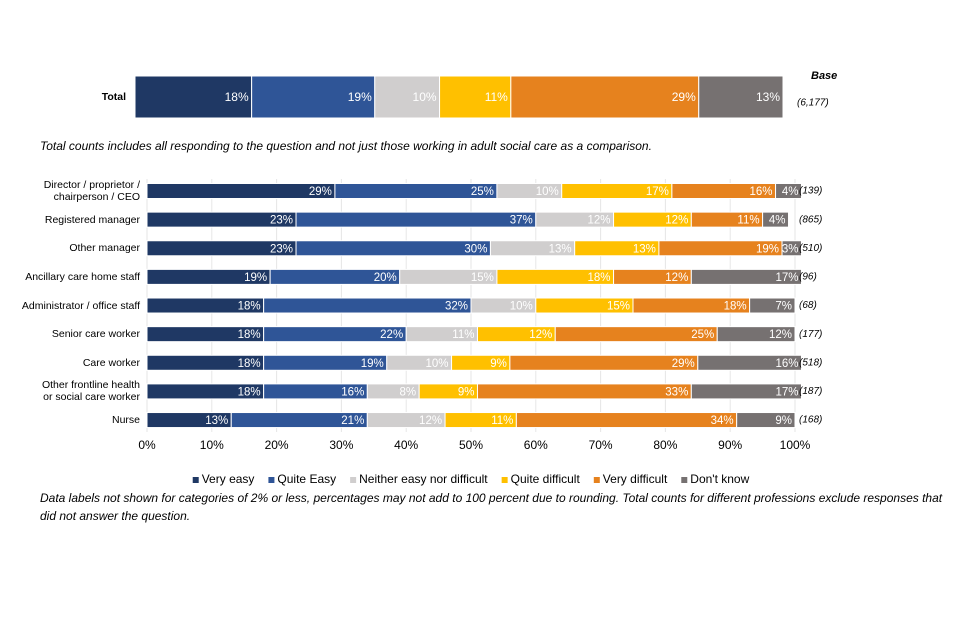  Describe the element at coordinates (277, 445) in the screenshot. I see `x-tick-label: 20%` at that location.